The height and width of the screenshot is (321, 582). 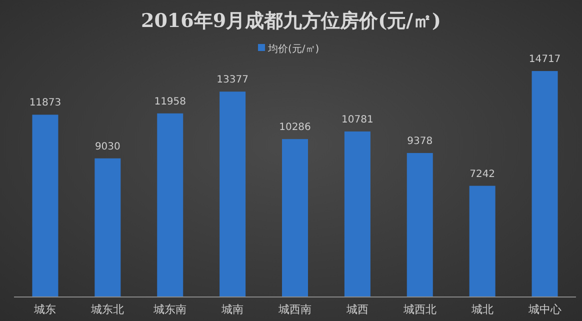 What do you see at coordinates (107, 309) in the screenshot?
I see `x-tick-label: 城东北` at bounding box center [107, 309].